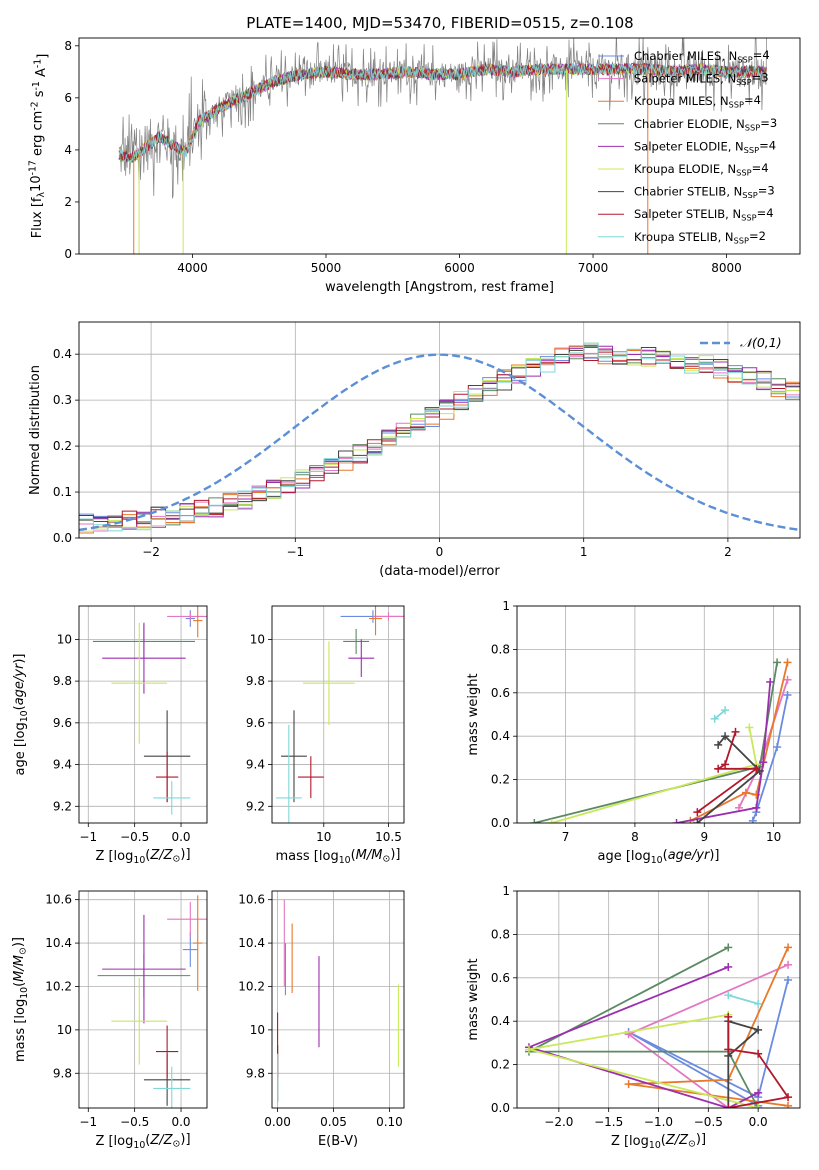  What do you see at coordinates (39, 95) in the screenshot?
I see `text-run: s` at bounding box center [39, 95].